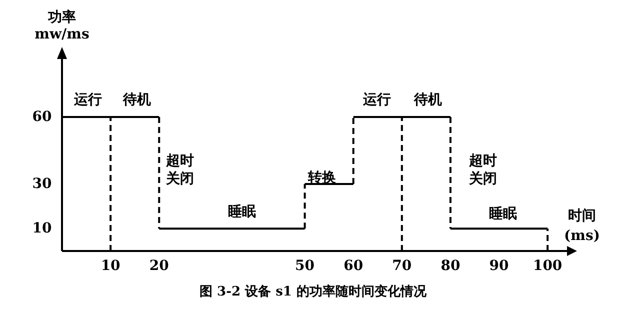  I want to click on y-tick-label: 30, so click(42, 184).